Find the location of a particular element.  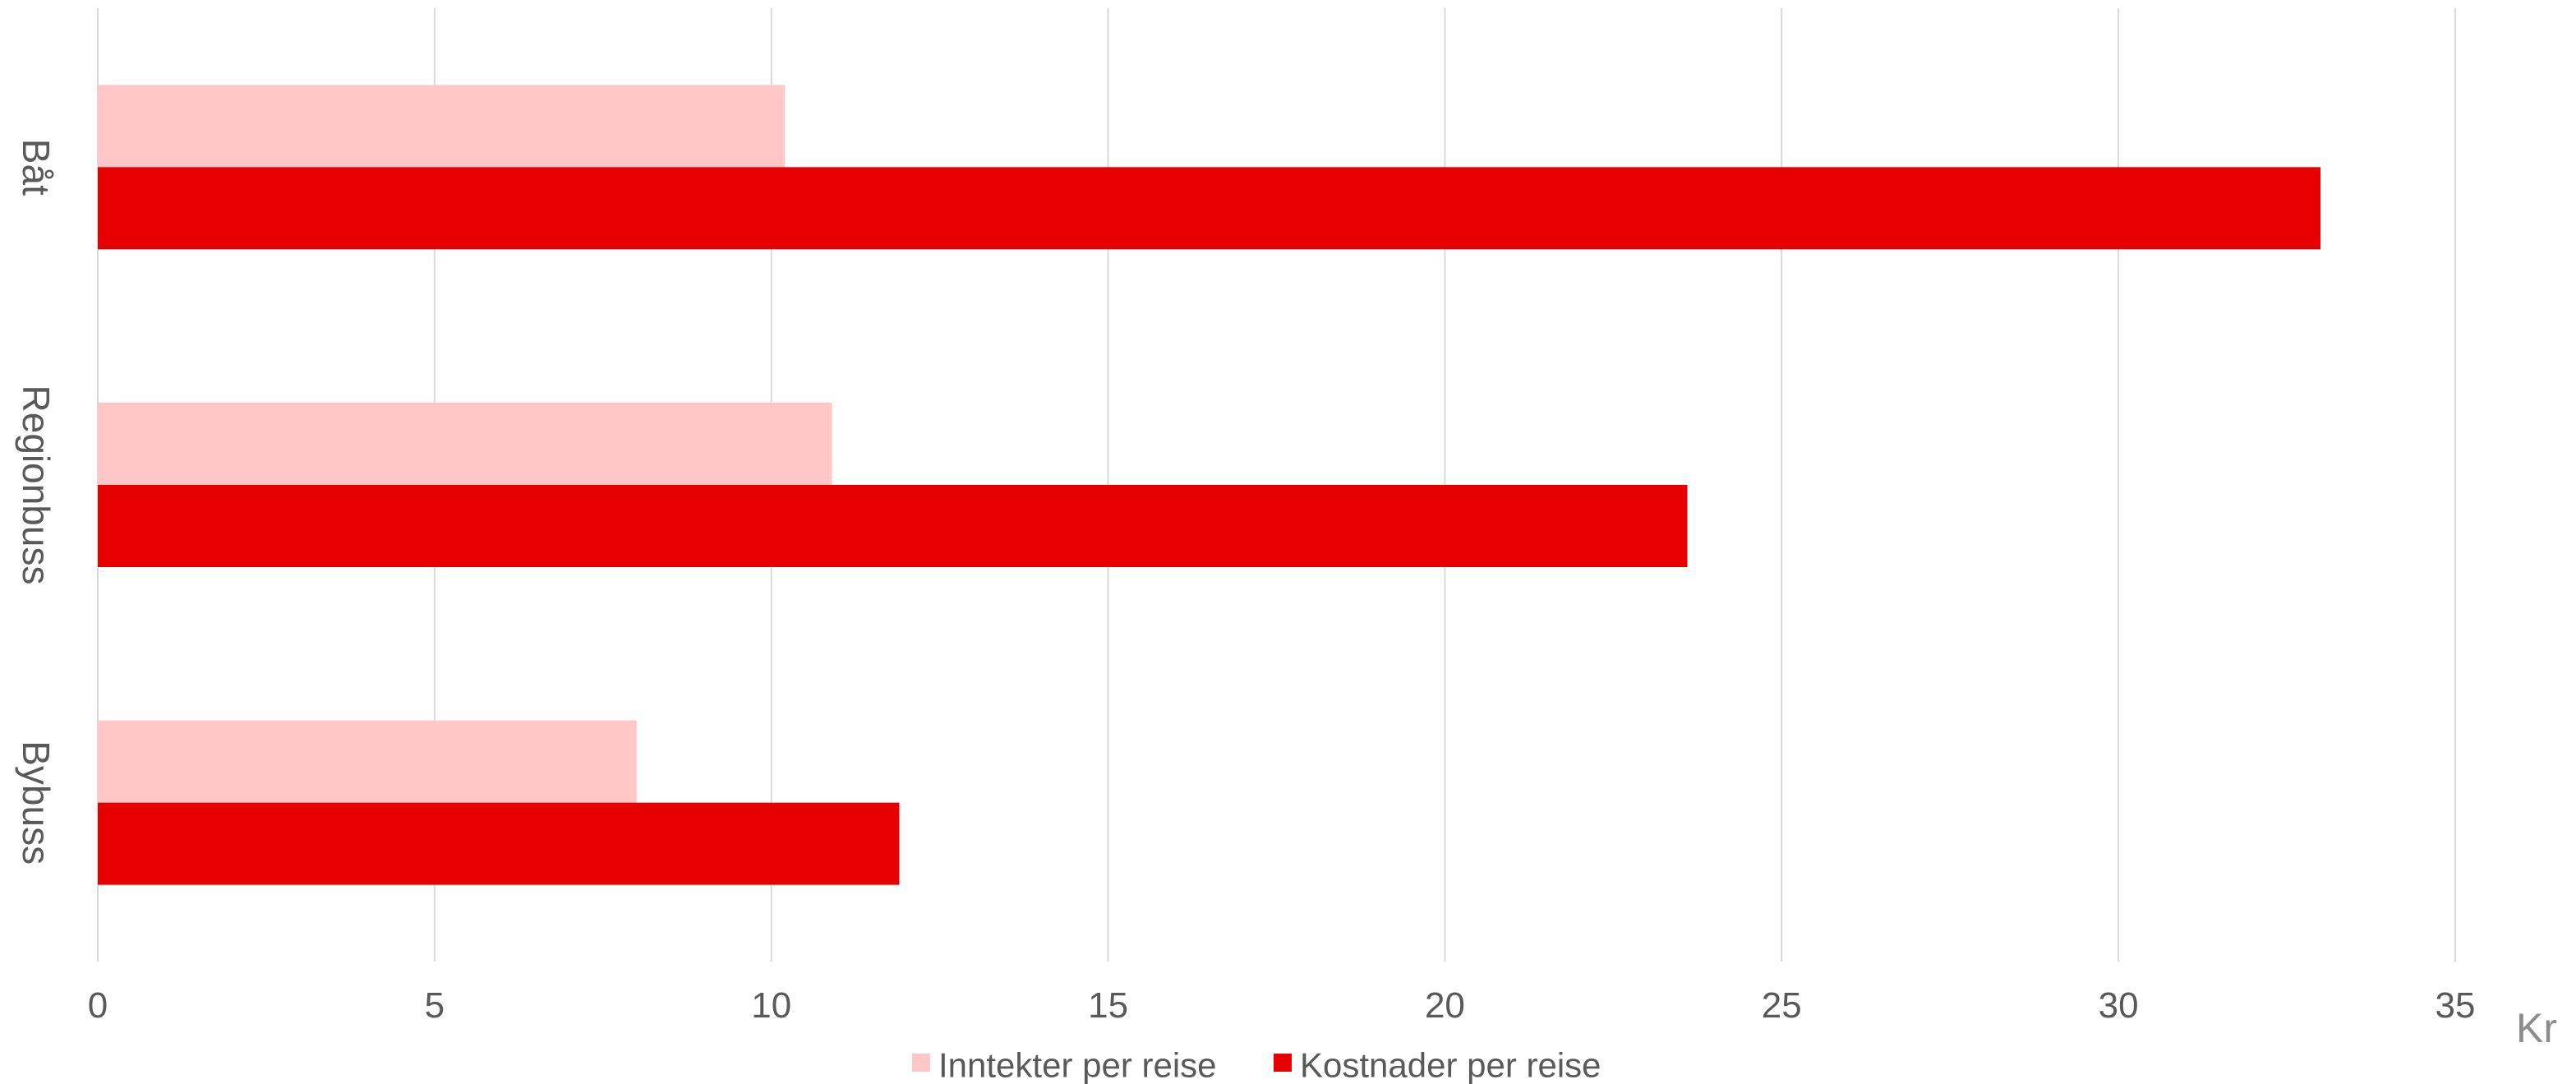

x-tick-label: 0 is located at coordinates (98, 1005).